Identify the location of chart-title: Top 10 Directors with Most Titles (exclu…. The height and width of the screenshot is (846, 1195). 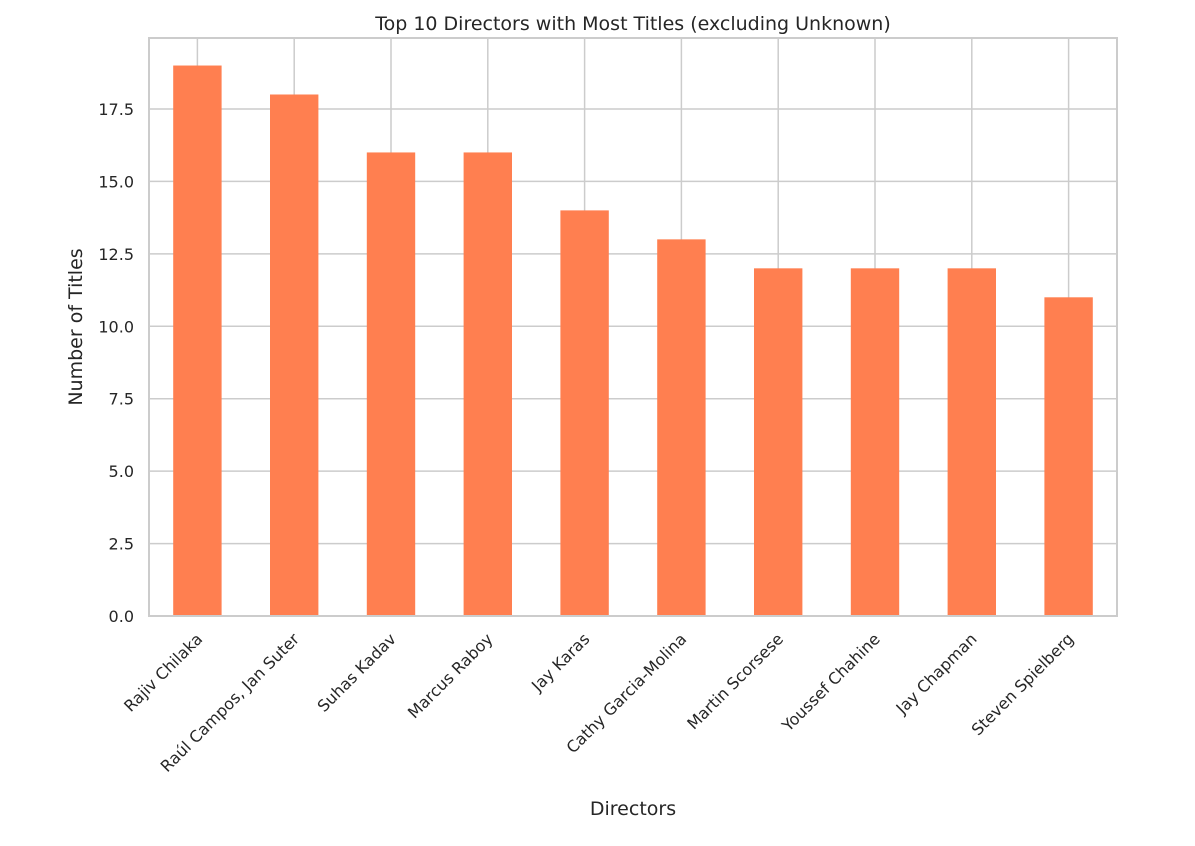
(632, 24).